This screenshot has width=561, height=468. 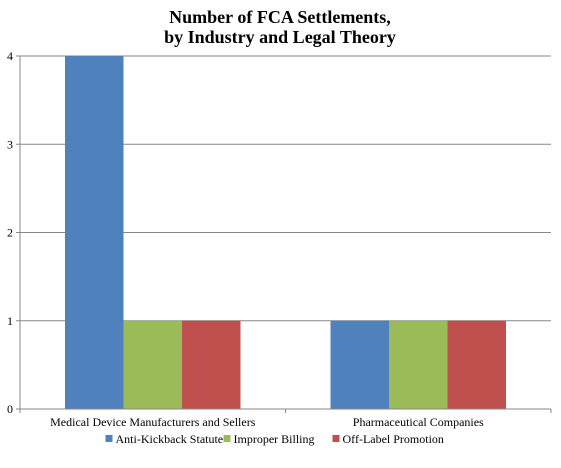 I want to click on x-category-label: Pharmaceutical Companies, so click(x=418, y=422).